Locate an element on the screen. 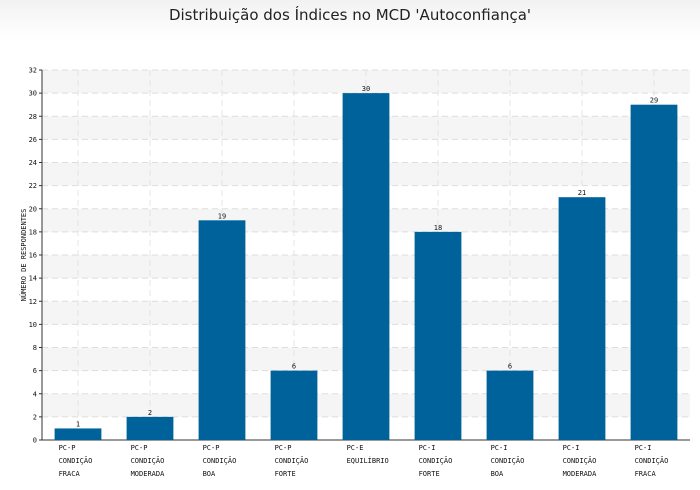  y-tick-label: 16 is located at coordinates (33, 256).